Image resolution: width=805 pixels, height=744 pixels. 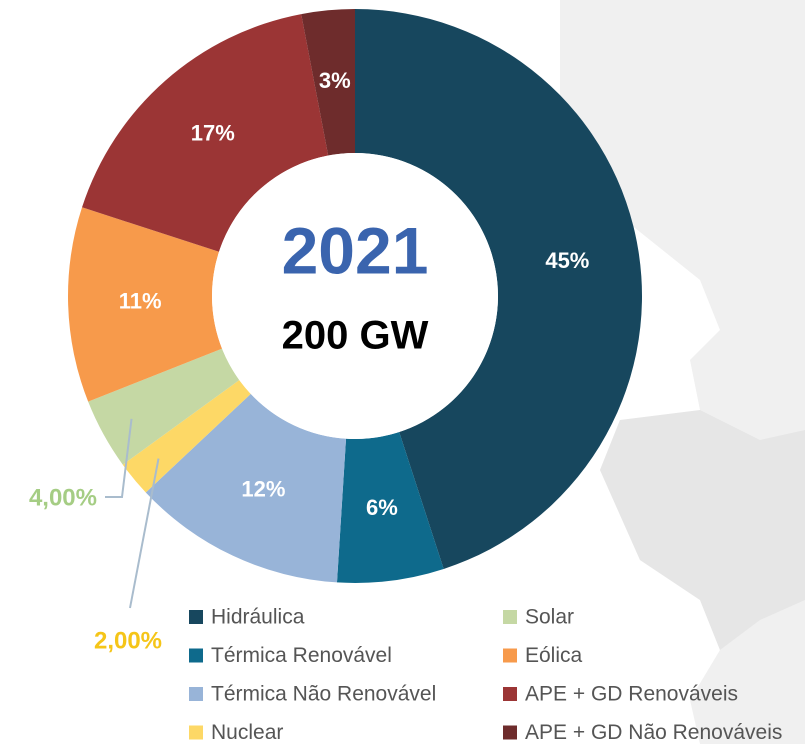 I want to click on data-label: 45%, so click(x=567, y=260).